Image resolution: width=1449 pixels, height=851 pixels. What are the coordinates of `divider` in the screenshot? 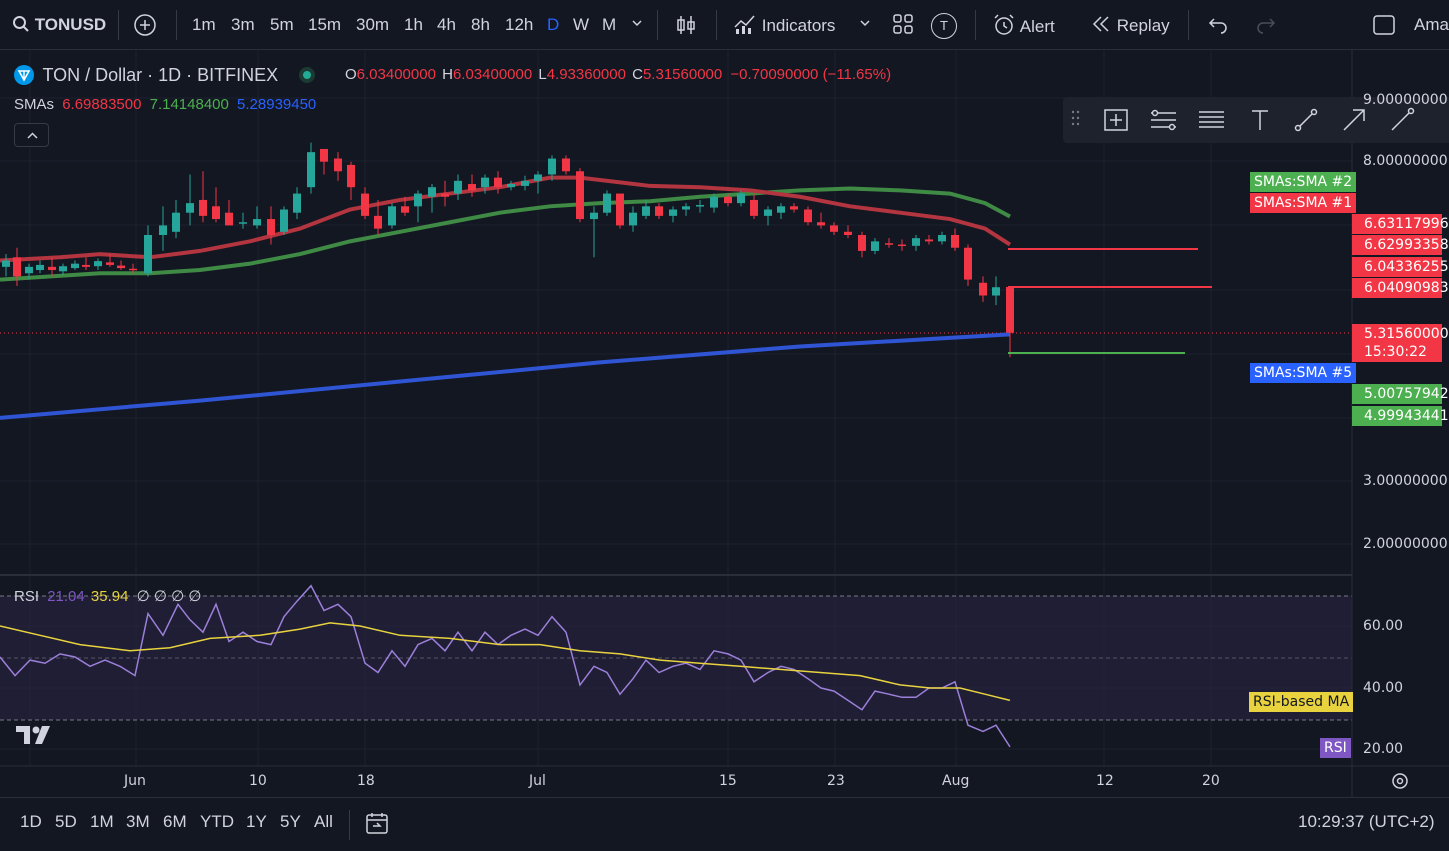 It's located at (657, 25).